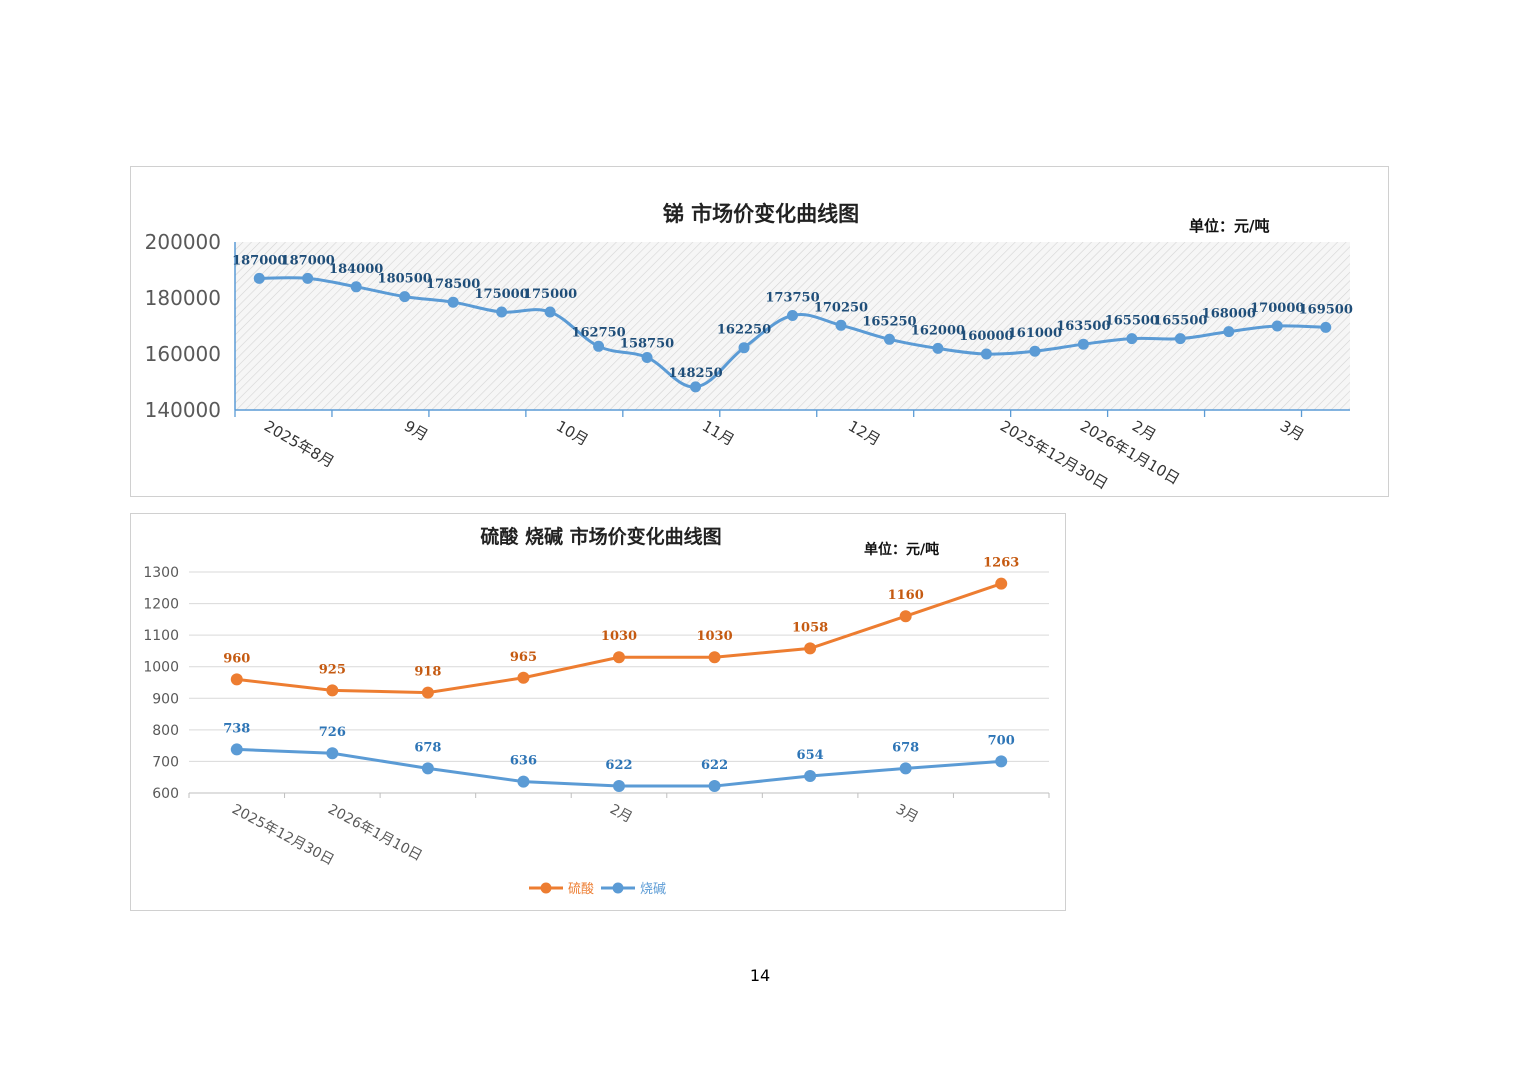  What do you see at coordinates (183, 242) in the screenshot?
I see `y-tick-label: 200000` at bounding box center [183, 242].